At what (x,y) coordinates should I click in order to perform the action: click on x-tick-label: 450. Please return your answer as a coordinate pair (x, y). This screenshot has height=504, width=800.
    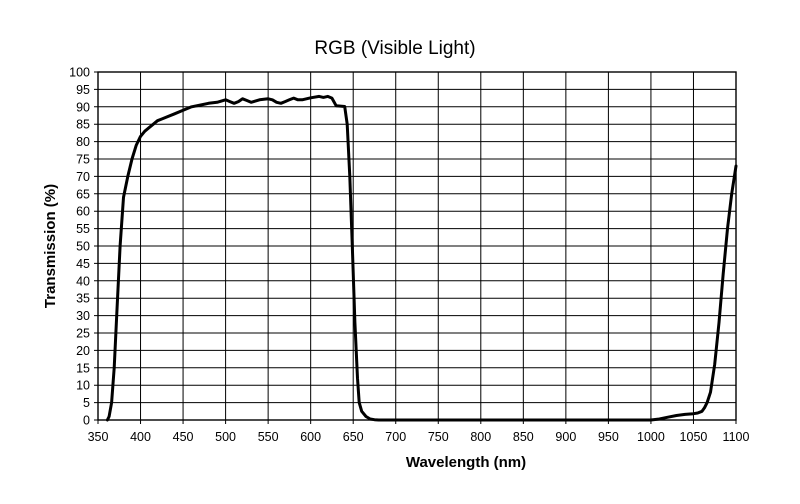
    Looking at the image, I should click on (183, 437).